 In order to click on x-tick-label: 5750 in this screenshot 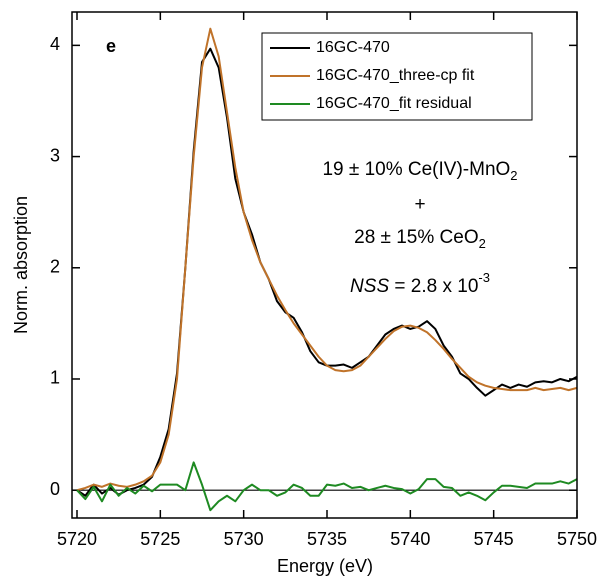, I will do `click(577, 539)`.